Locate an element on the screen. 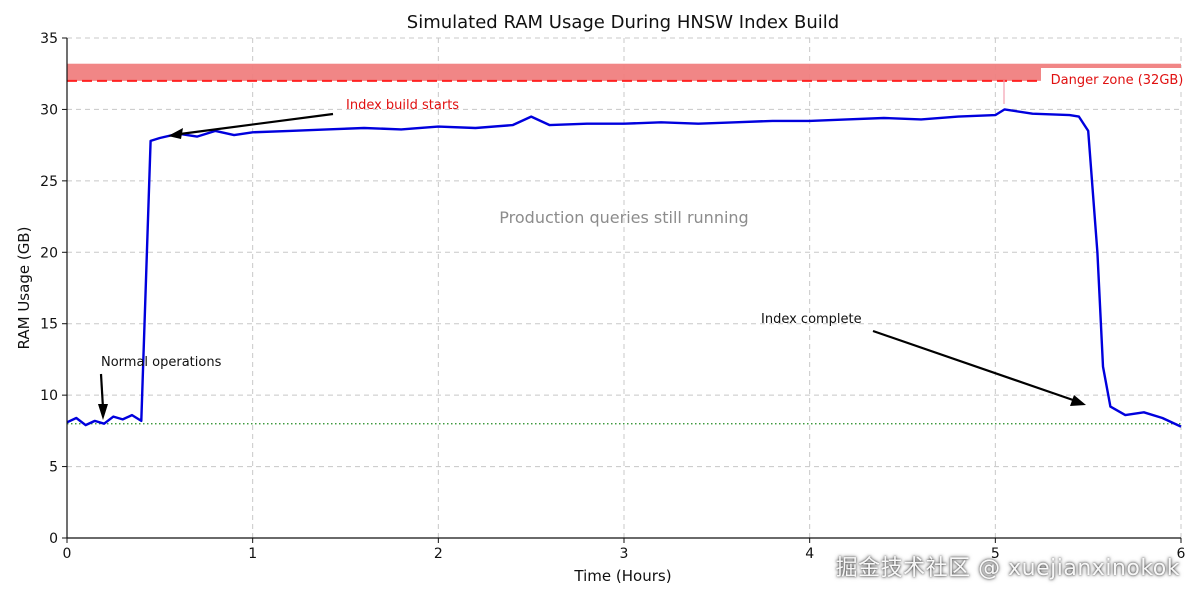 This screenshot has width=1200, height=600. y-tick-label: 15 is located at coordinates (49, 325).